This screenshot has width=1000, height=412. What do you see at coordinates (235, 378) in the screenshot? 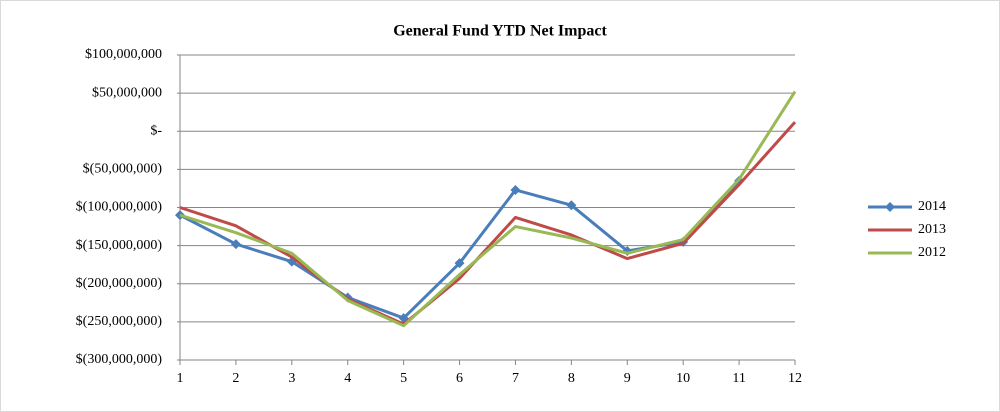
I see `x-tick-label: 2` at bounding box center [235, 378].